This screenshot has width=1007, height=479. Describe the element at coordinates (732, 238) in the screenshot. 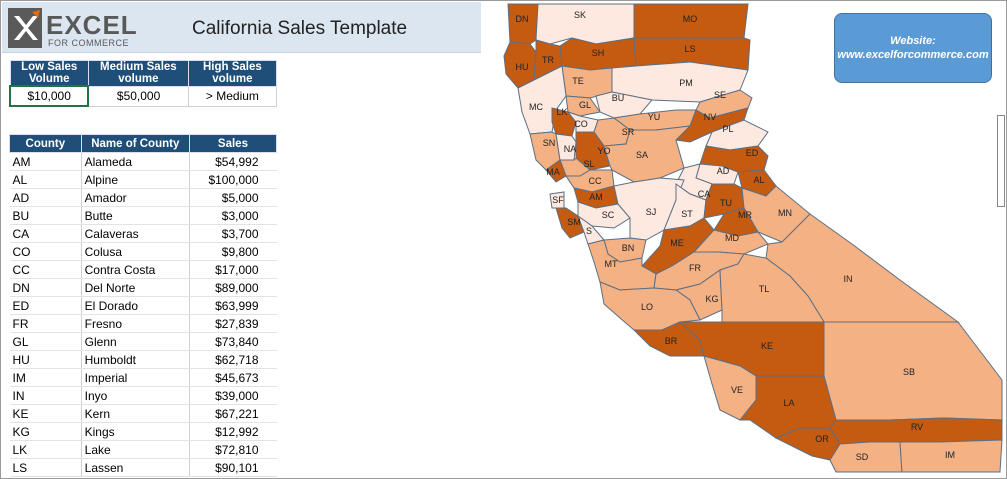

I see `map-label-MD: MD` at that location.